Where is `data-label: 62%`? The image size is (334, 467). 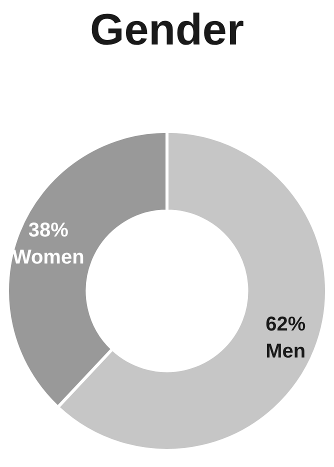
data-label: 62% is located at coordinates (286, 324).